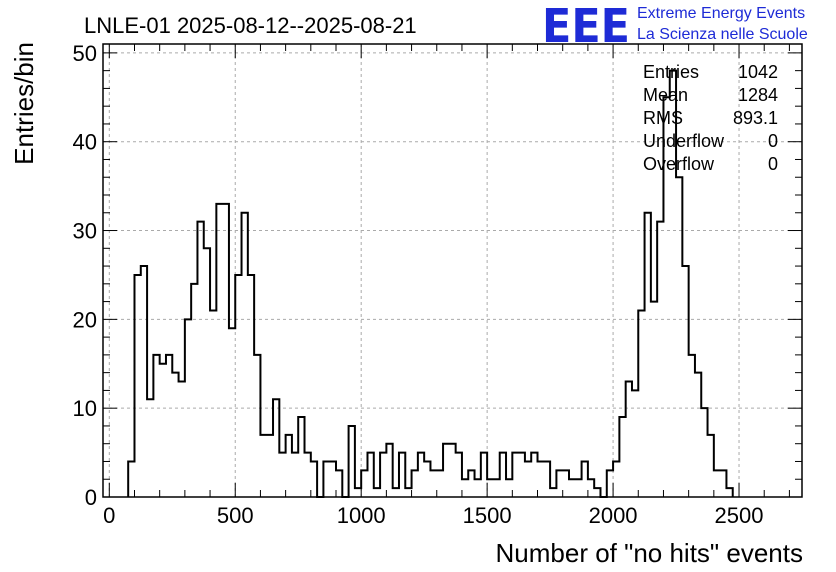  I want to click on y-tick-label-30: 30, so click(85, 231).